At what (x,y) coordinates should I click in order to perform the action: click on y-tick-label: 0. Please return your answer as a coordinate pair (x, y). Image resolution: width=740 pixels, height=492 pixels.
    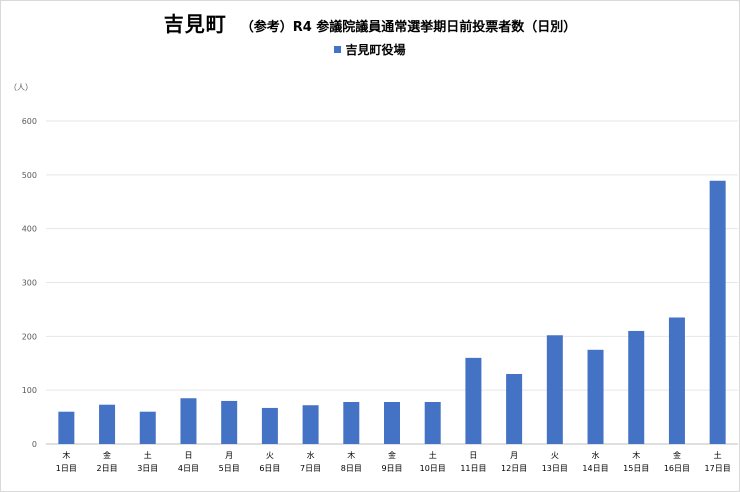
    Looking at the image, I should click on (34, 444).